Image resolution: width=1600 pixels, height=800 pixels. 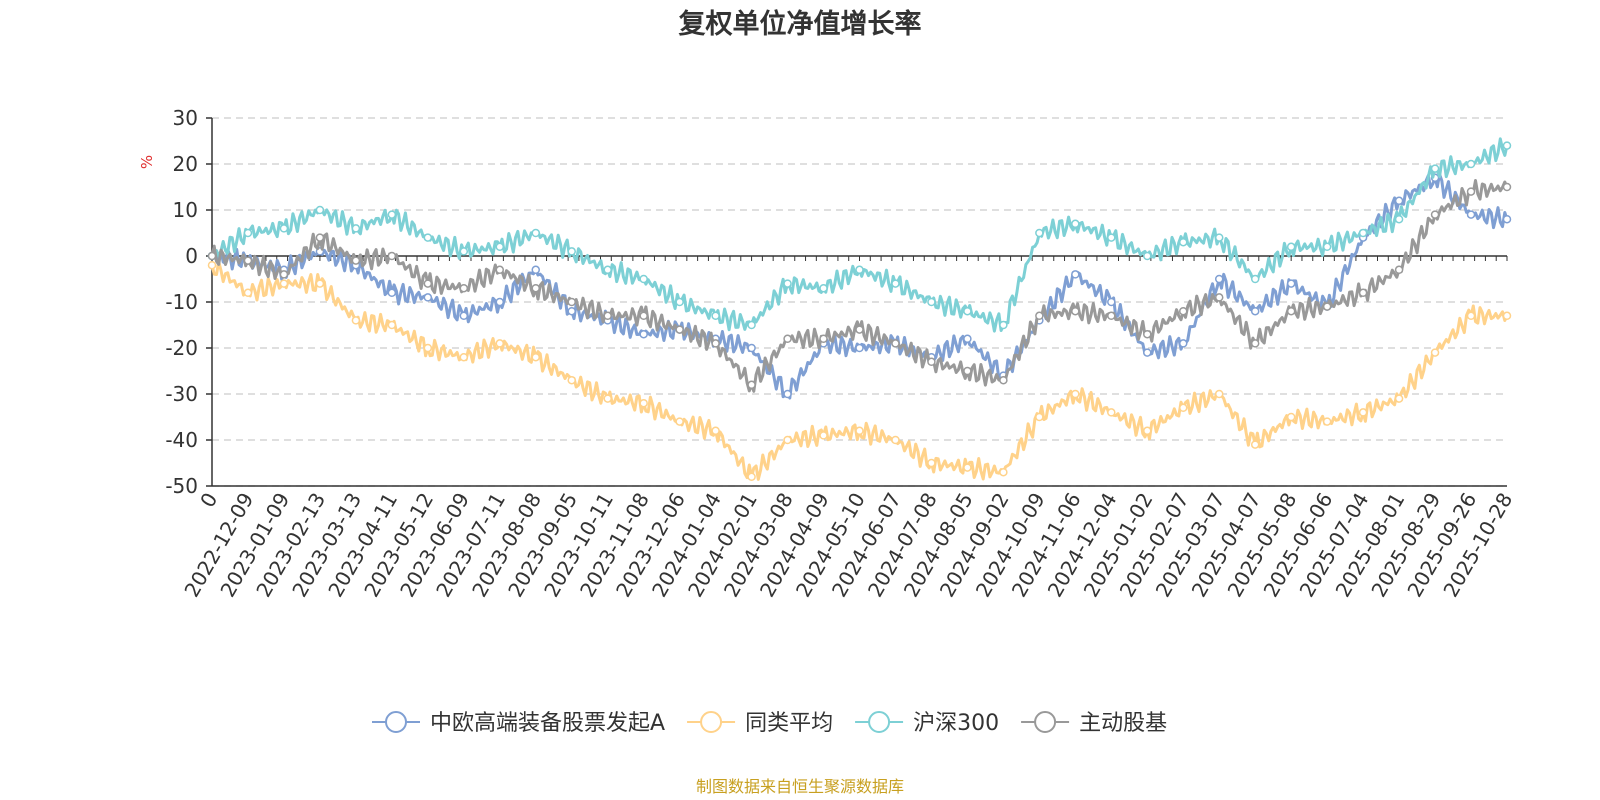 What do you see at coordinates (181, 440) in the screenshot?
I see `y-tick-label: -40` at bounding box center [181, 440].